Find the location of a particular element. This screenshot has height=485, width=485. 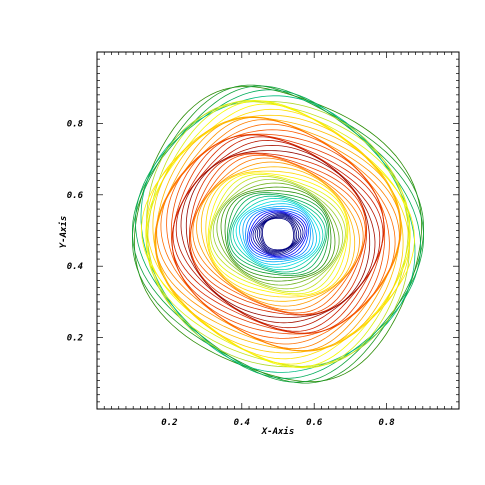

contour-line is located at coordinates (278, 234).